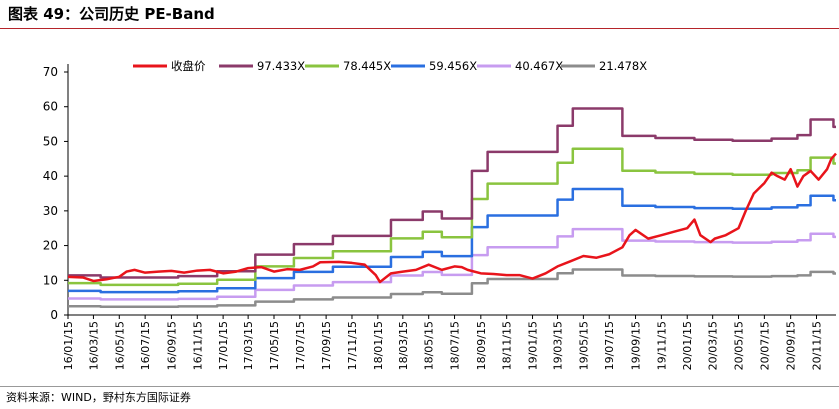 Image resolution: width=839 pixels, height=409 pixels. What do you see at coordinates (378, 345) in the screenshot?
I see `x-tick-label: 18/01/15` at bounding box center [378, 345].